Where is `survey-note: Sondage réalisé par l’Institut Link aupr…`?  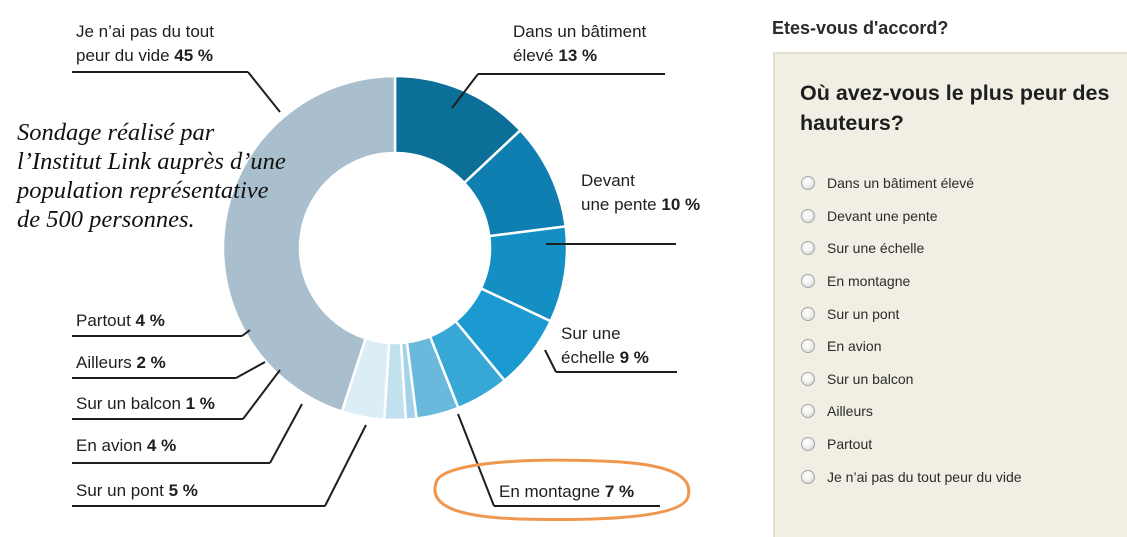
survey-note: Sondage réalisé par l’Institut Link aupr… is located at coordinates (151, 176).